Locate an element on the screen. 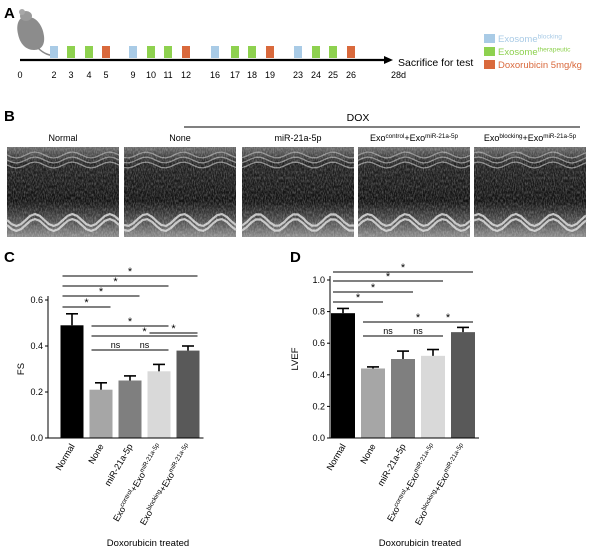  panel-d-letter: D is located at coordinates (295, 257).